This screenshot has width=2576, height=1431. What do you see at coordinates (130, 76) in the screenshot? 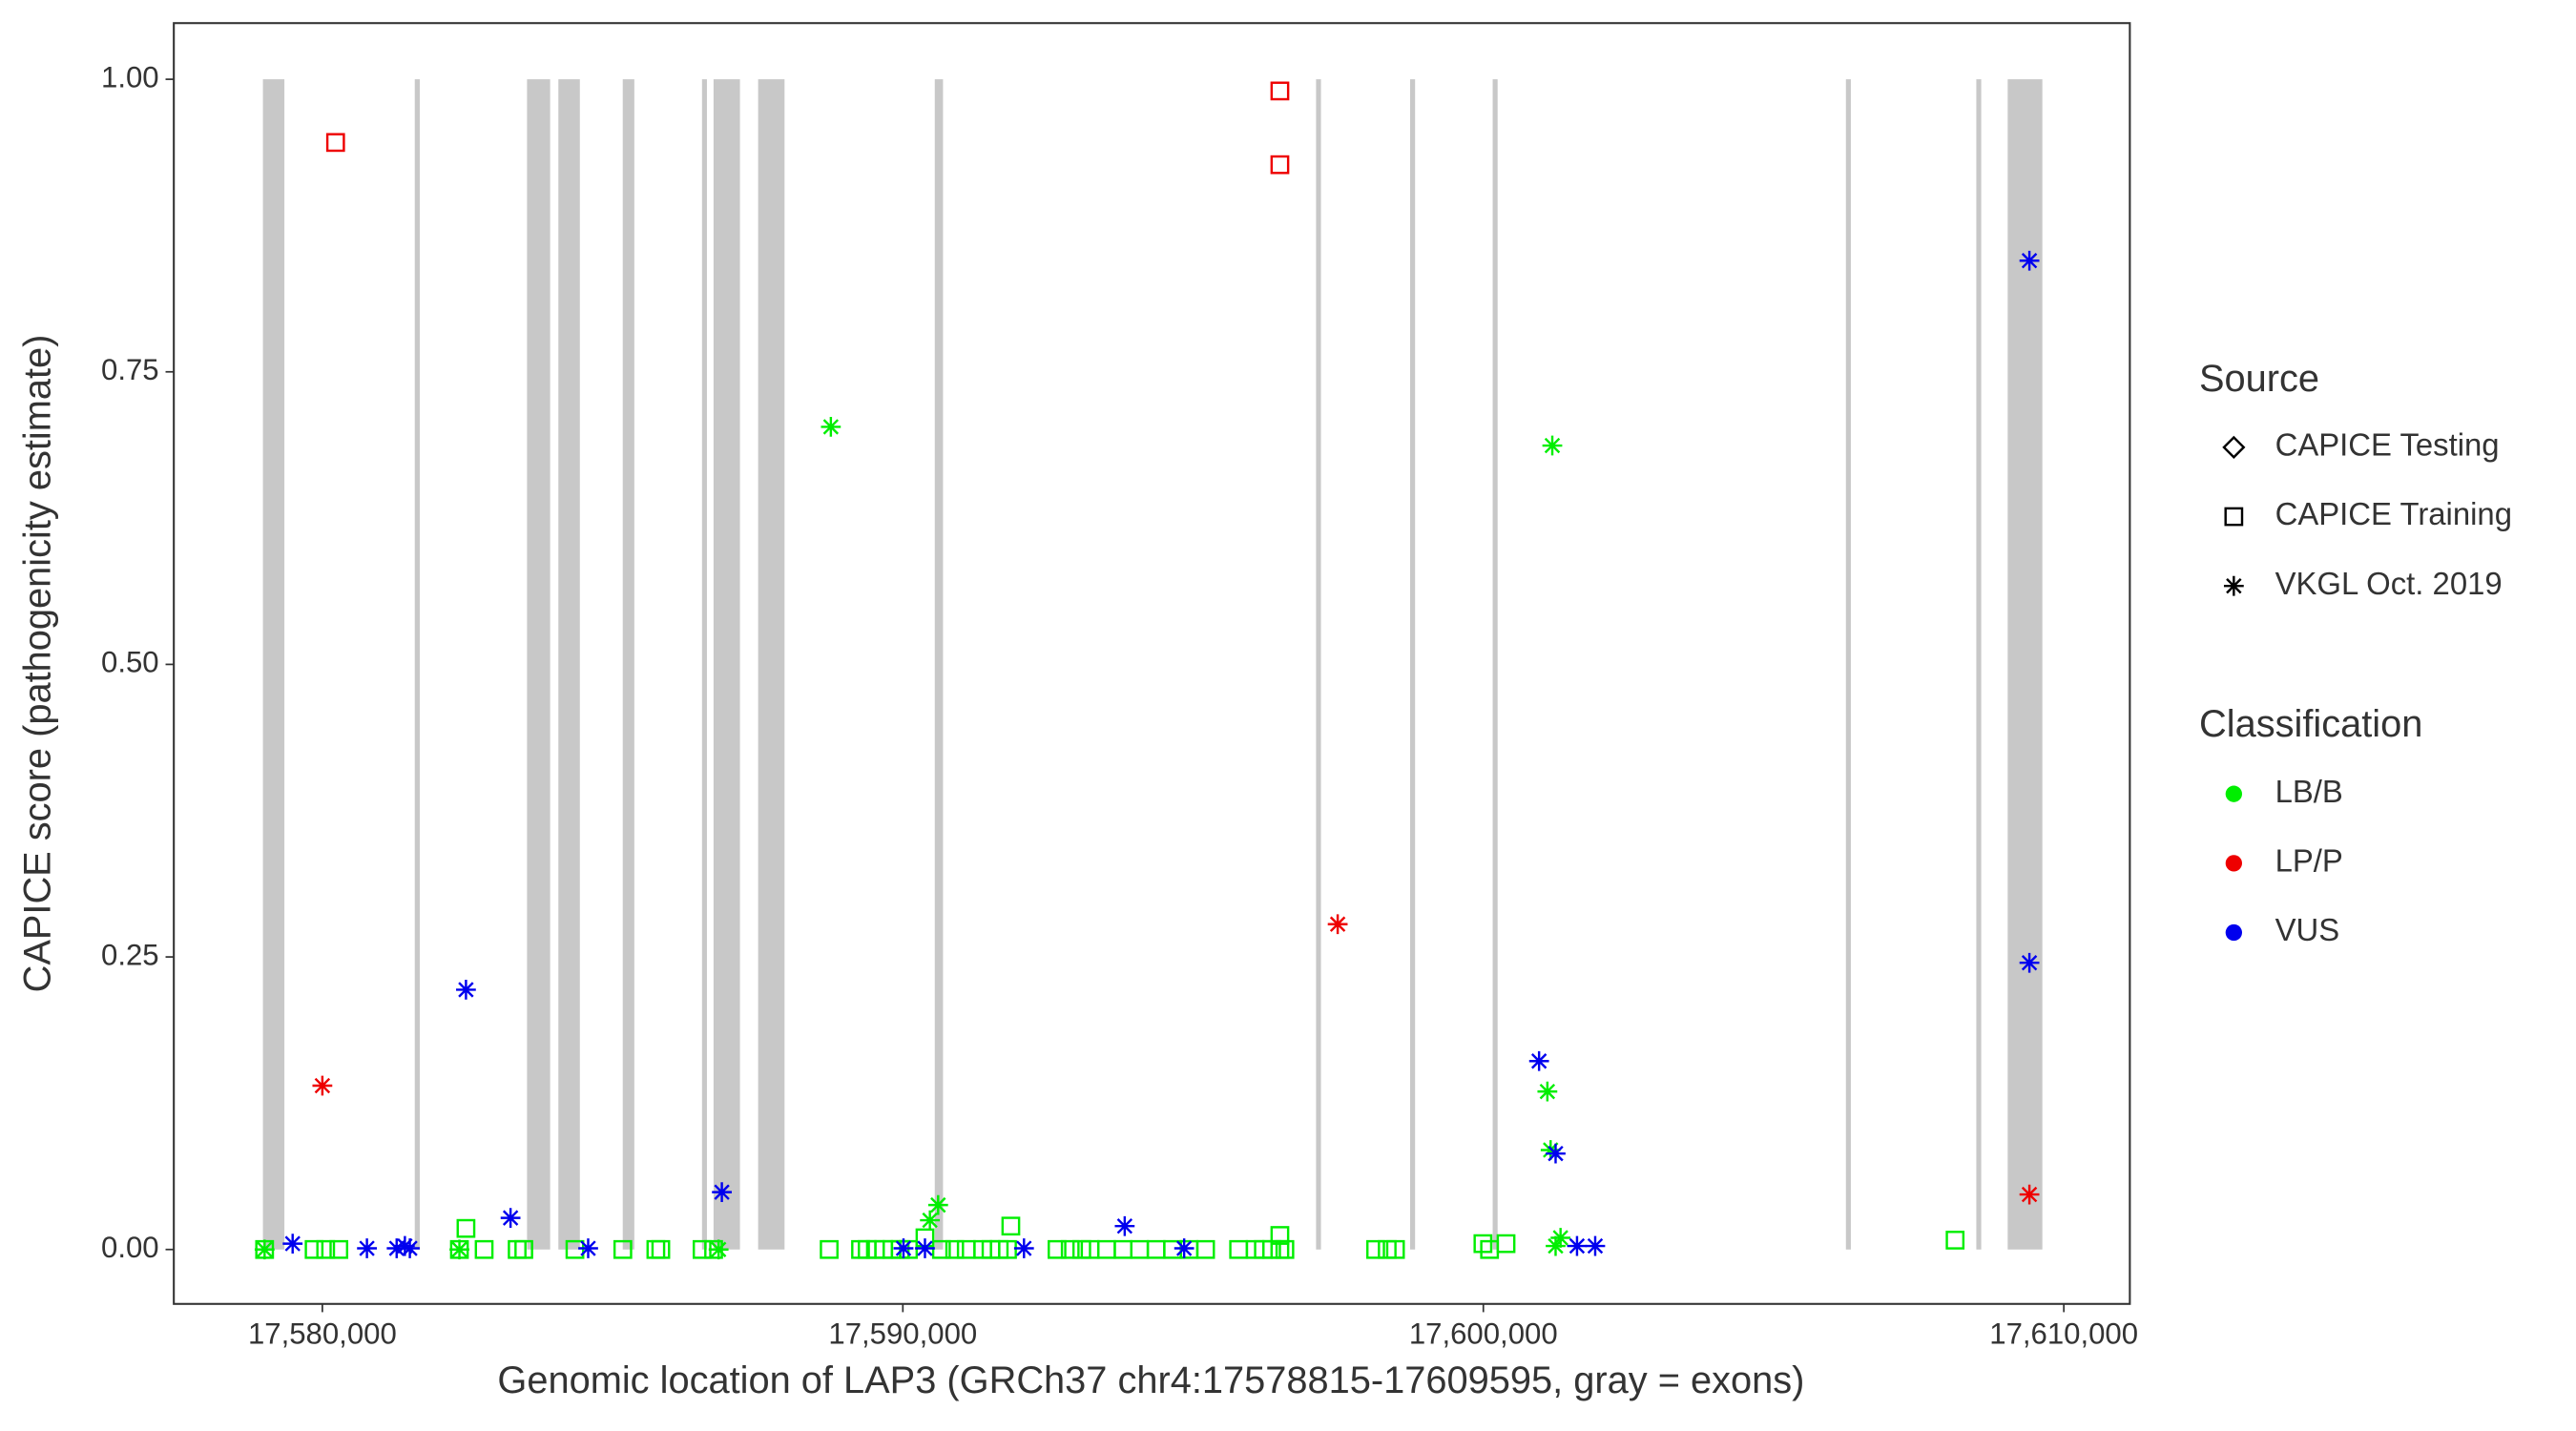
I see `y-tick-label: 1.00` at bounding box center [130, 76].